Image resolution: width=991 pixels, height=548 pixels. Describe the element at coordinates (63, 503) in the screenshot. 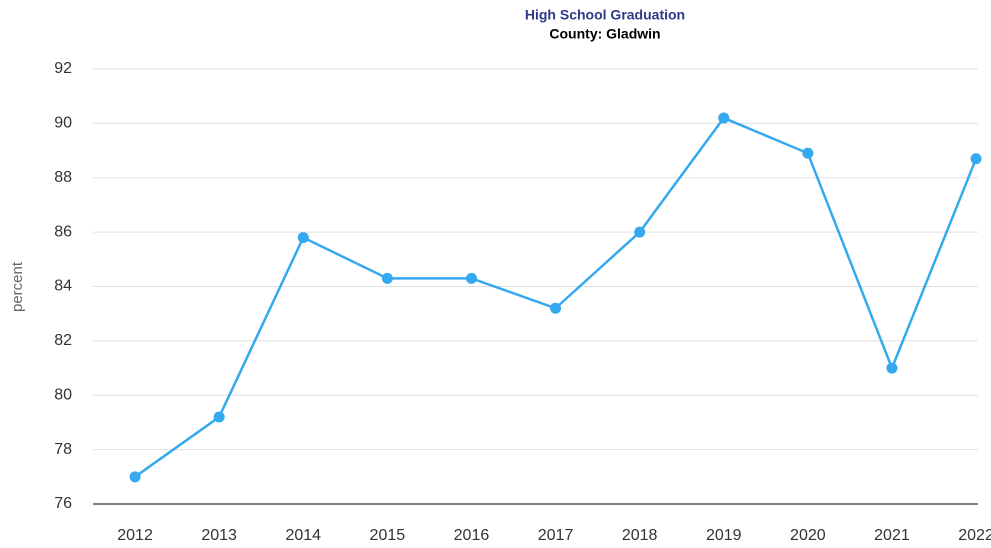

I see `y-tick-label: 76` at that location.